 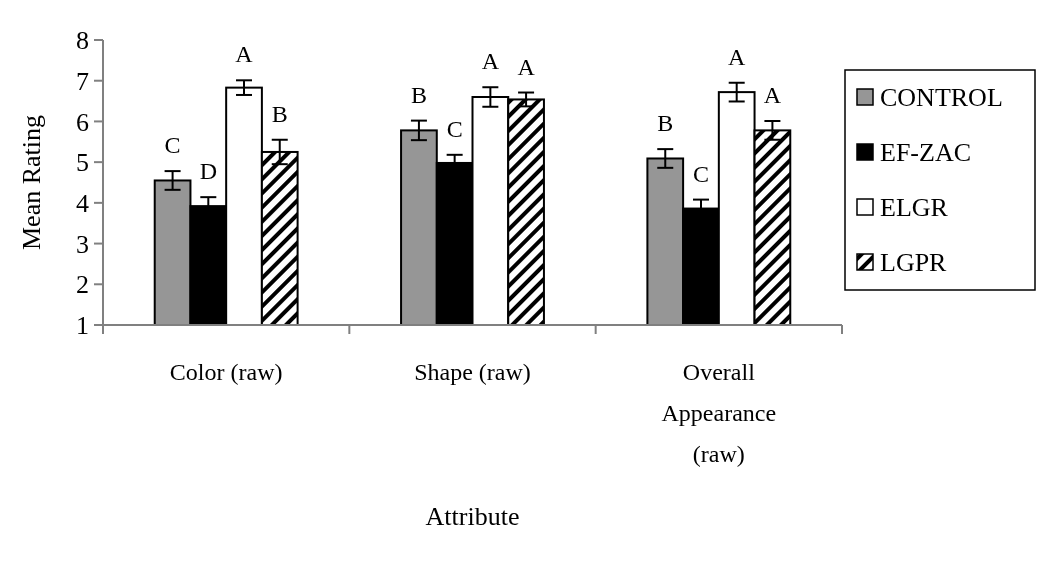 What do you see at coordinates (82, 163) in the screenshot?
I see `y-tick-label: 5` at bounding box center [82, 163].